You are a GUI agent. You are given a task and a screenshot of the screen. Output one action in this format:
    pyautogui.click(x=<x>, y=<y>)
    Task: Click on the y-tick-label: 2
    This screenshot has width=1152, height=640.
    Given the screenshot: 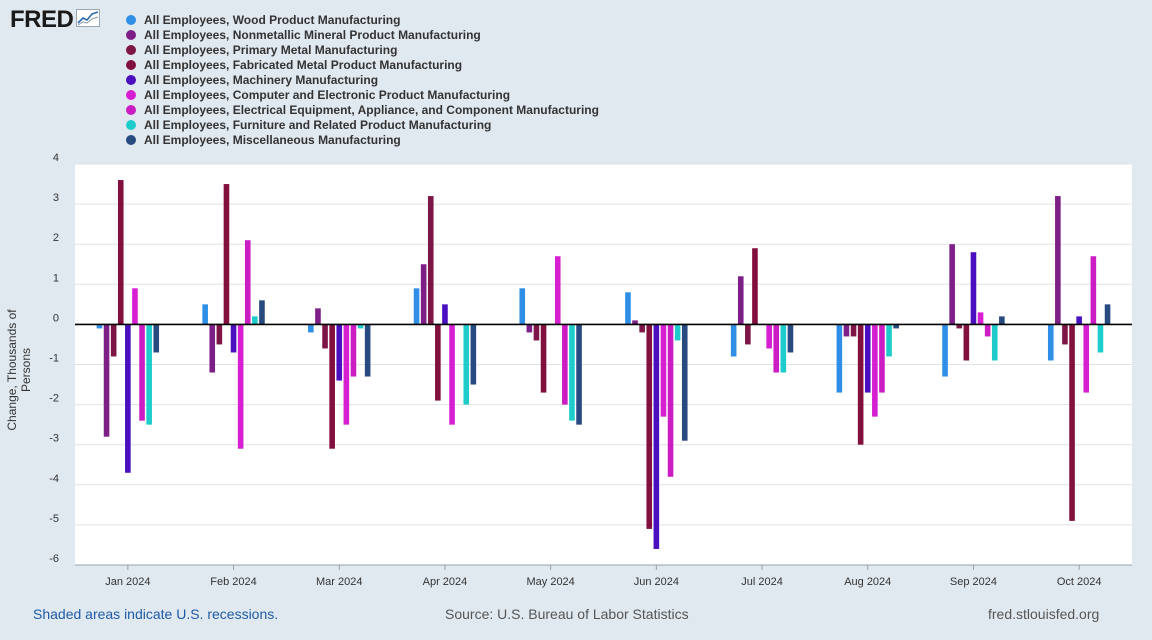 What is the action you would take?
    pyautogui.click(x=56, y=238)
    